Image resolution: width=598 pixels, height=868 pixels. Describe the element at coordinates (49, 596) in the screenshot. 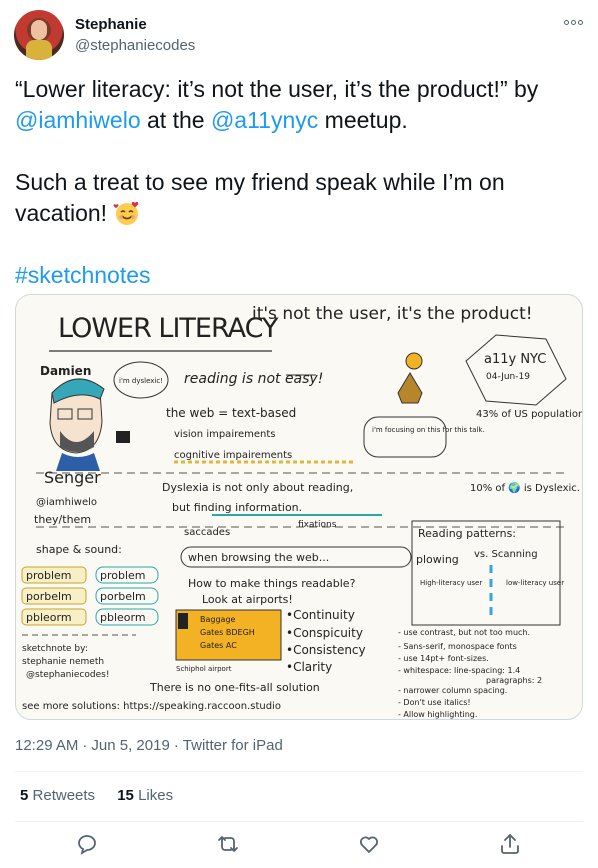

I see `word-porbelm: porbelm` at that location.